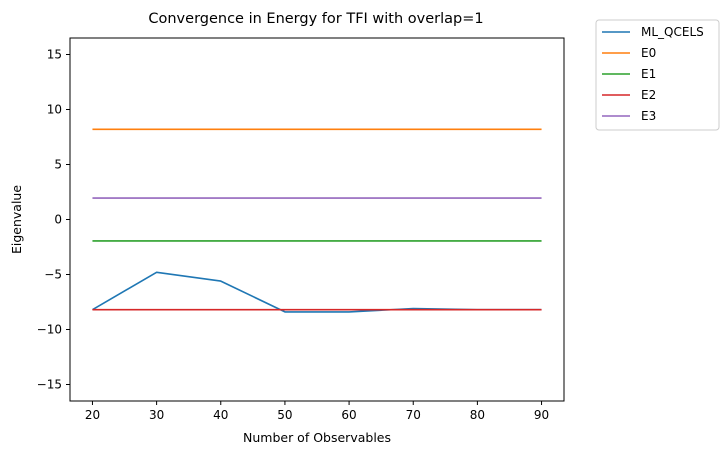 The width and height of the screenshot is (728, 455). What do you see at coordinates (54, 110) in the screenshot?
I see `y-tick-label: 10` at bounding box center [54, 110].